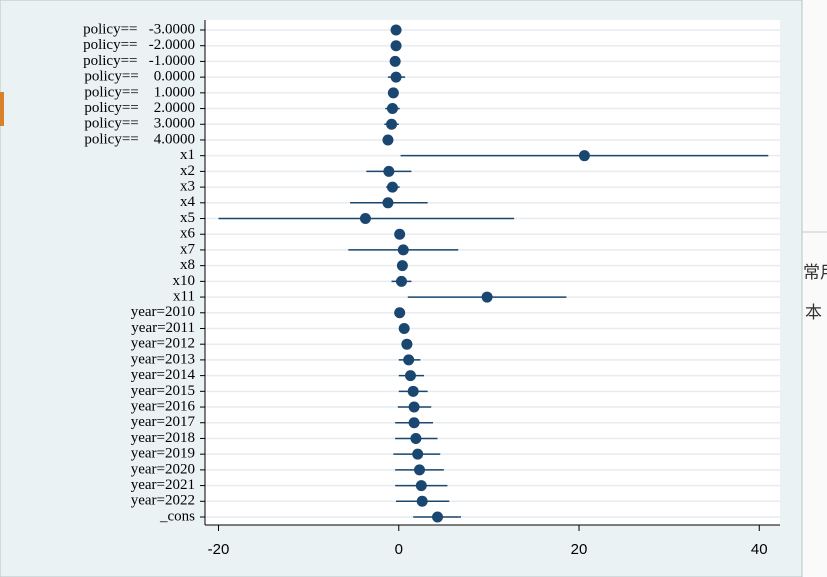 The width and height of the screenshot is (827, 577). What do you see at coordinates (188, 234) in the screenshot?
I see `y-tick-label: x6` at bounding box center [188, 234].